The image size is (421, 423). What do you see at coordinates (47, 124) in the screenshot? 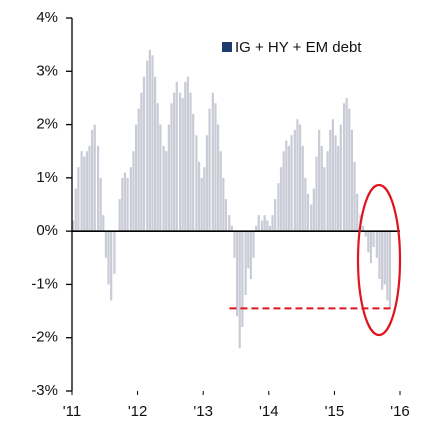
I see `y-tick-label: 2%` at bounding box center [47, 124].